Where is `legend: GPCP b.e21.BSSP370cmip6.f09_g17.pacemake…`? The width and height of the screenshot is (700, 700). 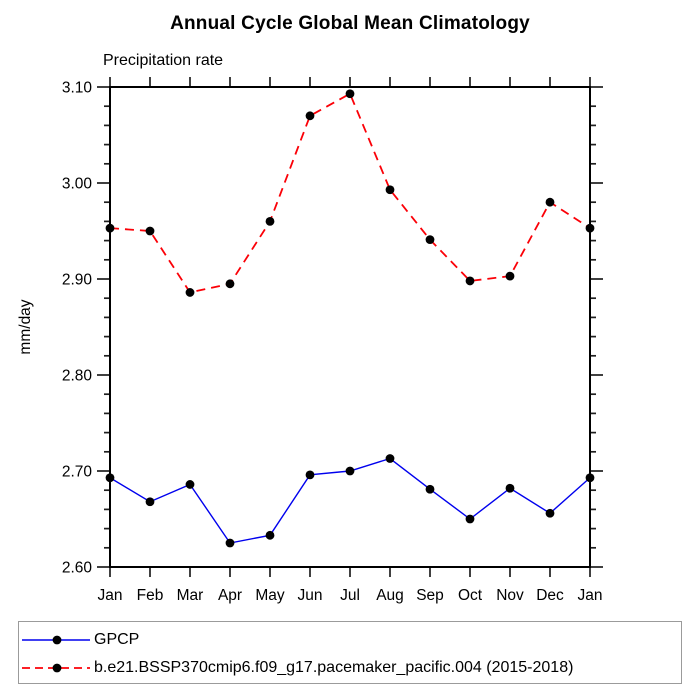
legend: GPCP b.e21.BSSP370cmip6.f09_g17.pacemake… is located at coordinates (350, 652).